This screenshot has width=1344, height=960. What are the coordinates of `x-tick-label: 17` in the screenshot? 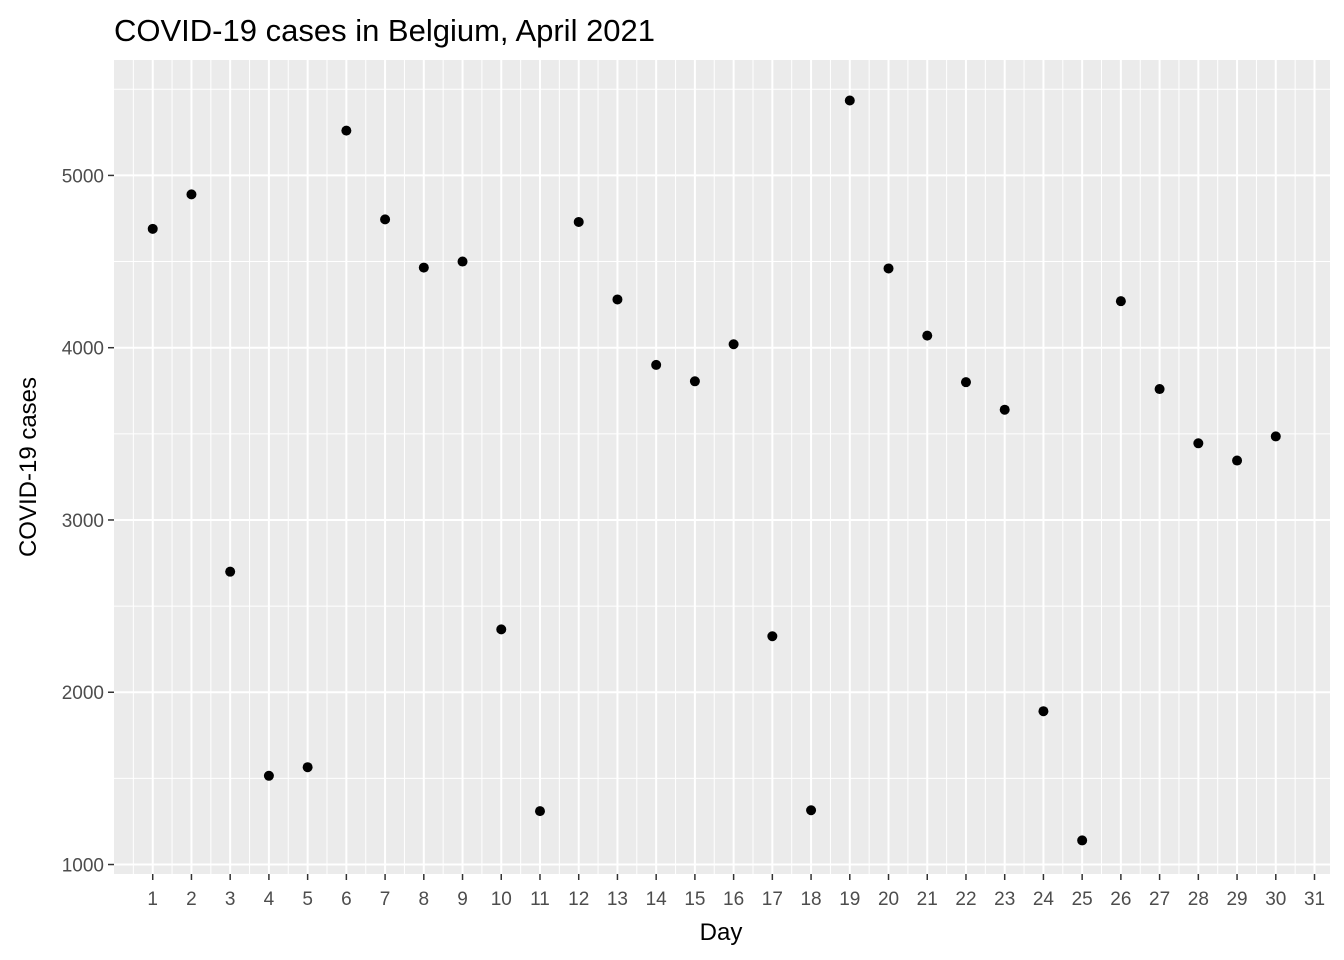 It's located at (772, 899).